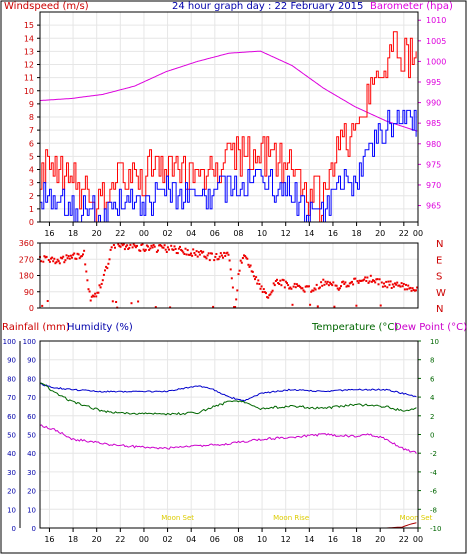 The width and height of the screenshot is (468, 555). What do you see at coordinates (433, 206) in the screenshot?
I see `barometer-axis-tick-label: 965` at bounding box center [433, 206].